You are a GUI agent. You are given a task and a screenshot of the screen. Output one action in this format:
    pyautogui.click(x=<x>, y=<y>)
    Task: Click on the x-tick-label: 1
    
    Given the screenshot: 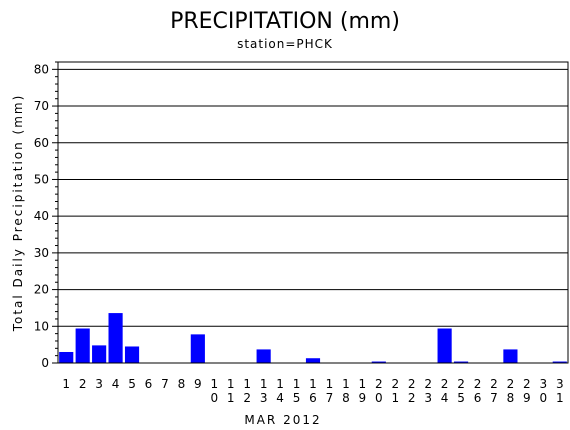 What is the action you would take?
    pyautogui.click(x=66, y=384)
    